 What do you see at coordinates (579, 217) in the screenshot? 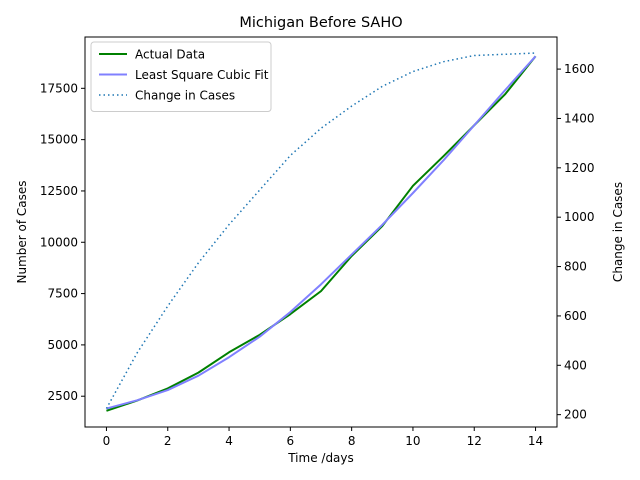
I see `y-right-tick-label: 1000` at bounding box center [579, 217].